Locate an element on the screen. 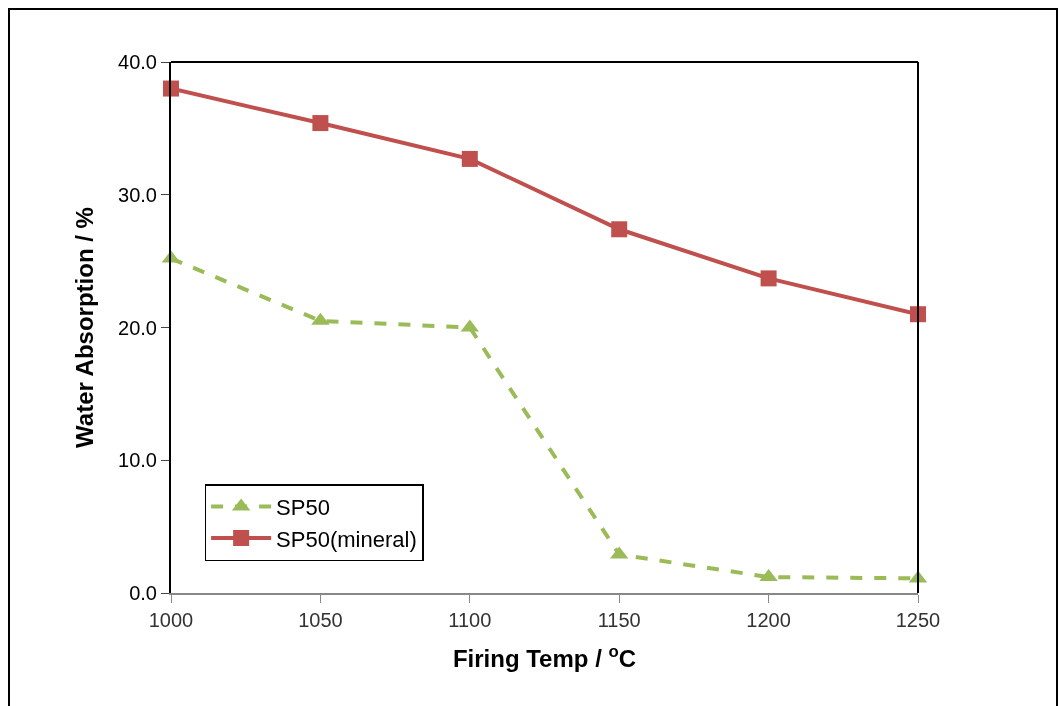 Image resolution: width=1060 pixels, height=706 pixels. x-tick-label: 1200 is located at coordinates (768, 620).